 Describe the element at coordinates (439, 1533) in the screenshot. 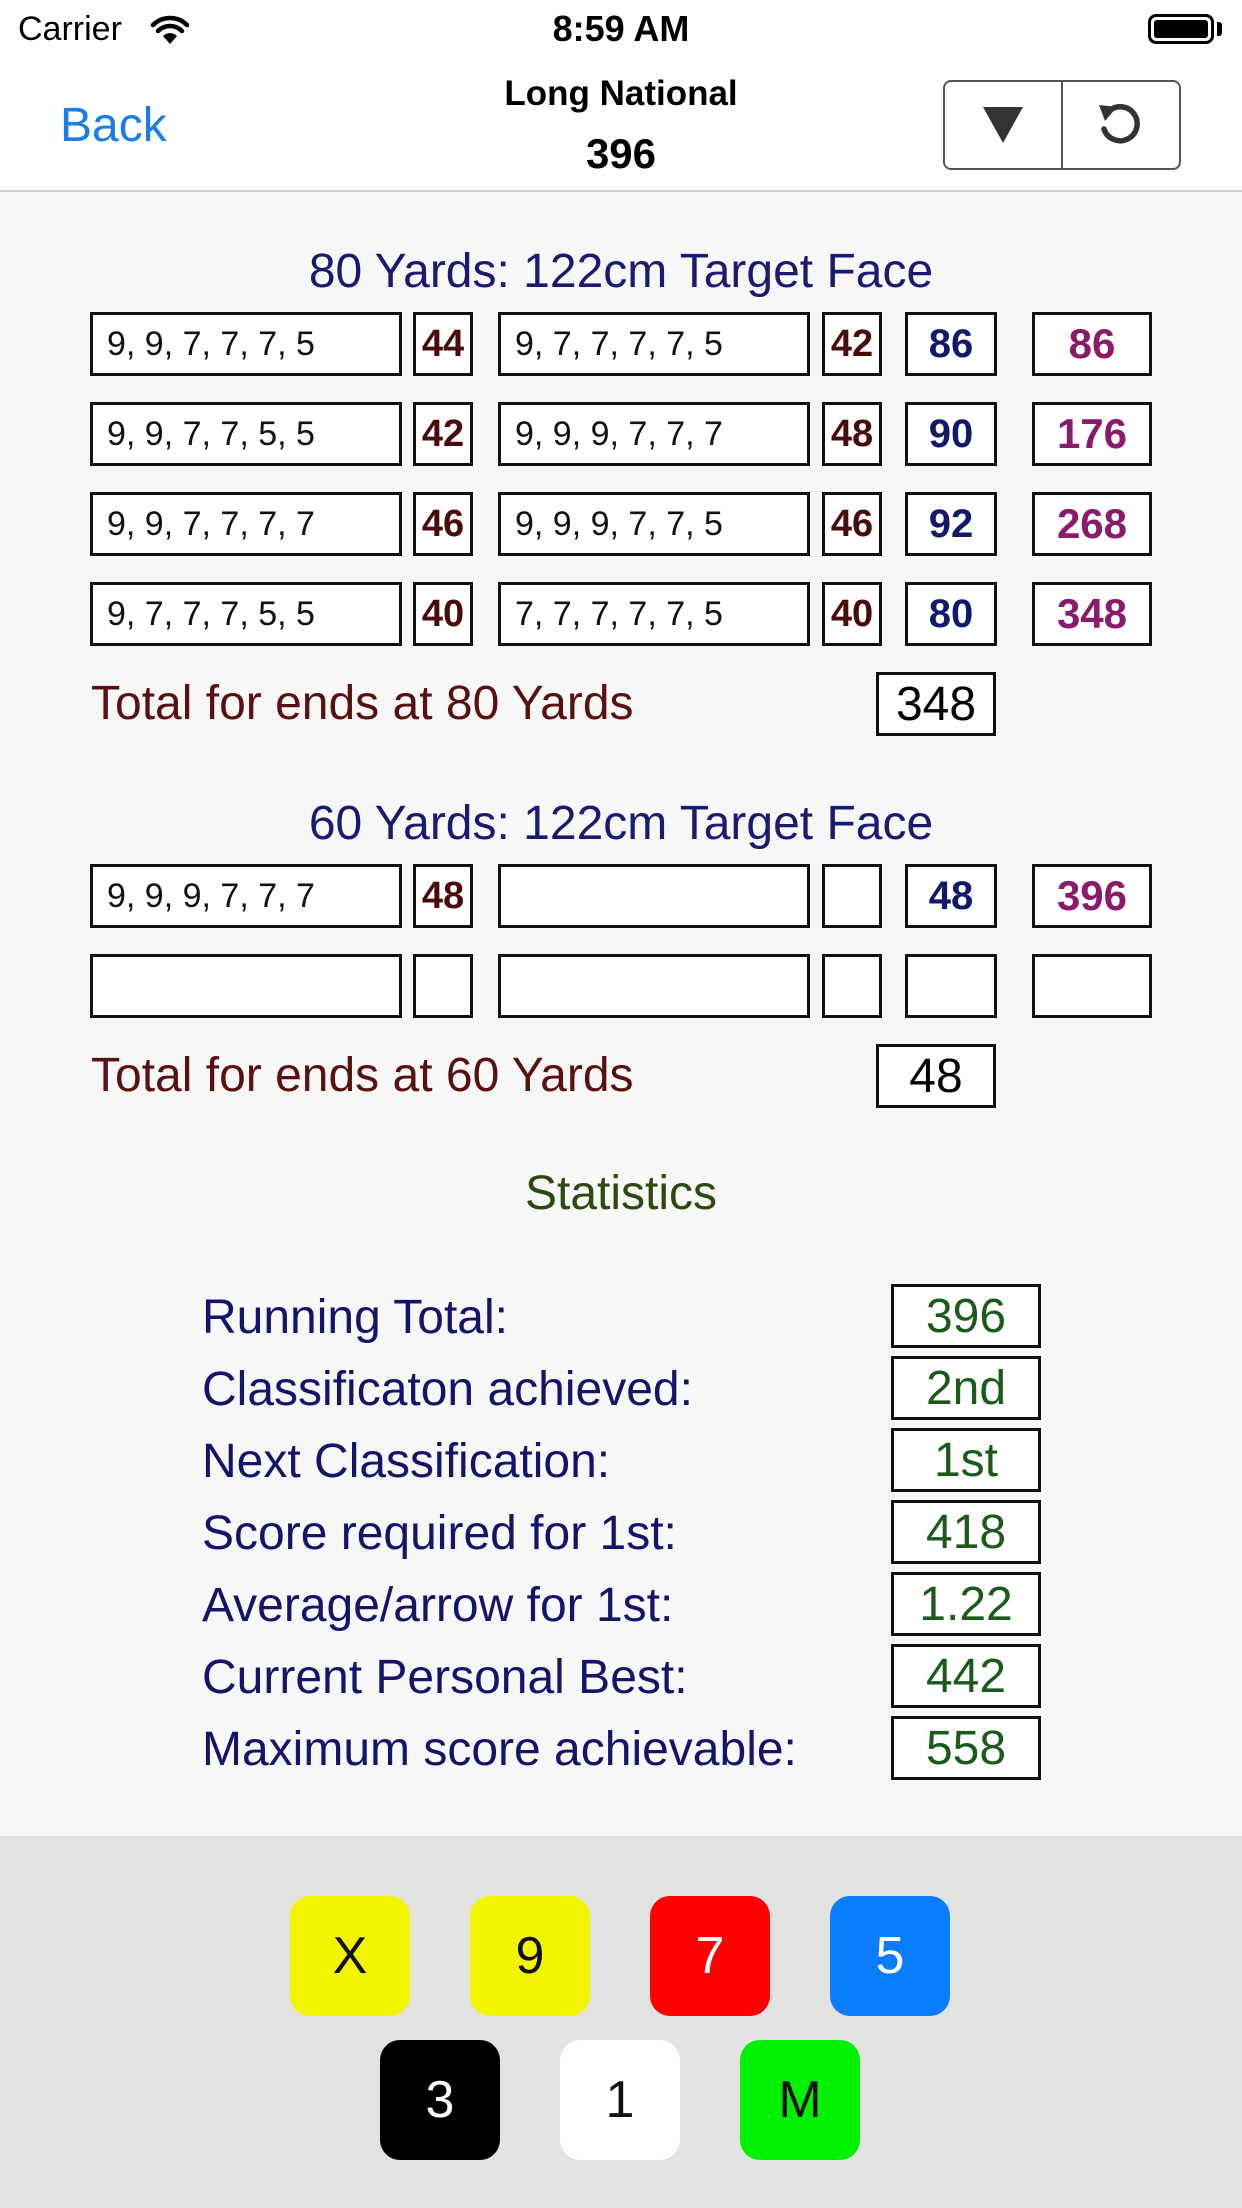

I see `stat-label-score-required: Score required for 1st:` at that location.